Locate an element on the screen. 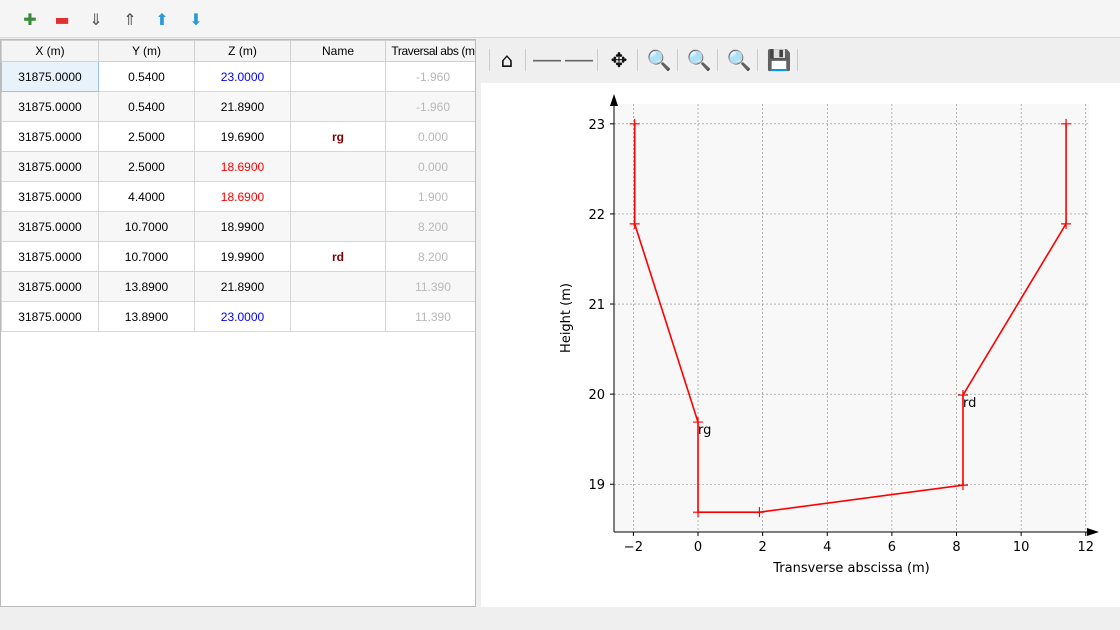 Image resolution: width=1120 pixels, height=630 pixels. minus-icon: ▬ is located at coordinates (62, 19).